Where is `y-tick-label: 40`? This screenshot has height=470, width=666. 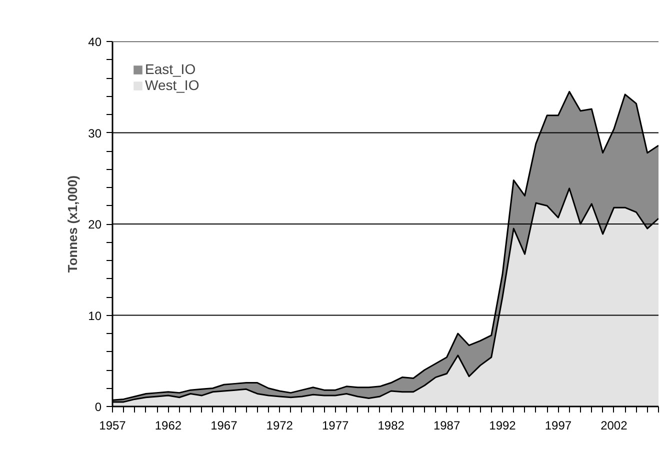 y-tick-label: 40 is located at coordinates (95, 42).